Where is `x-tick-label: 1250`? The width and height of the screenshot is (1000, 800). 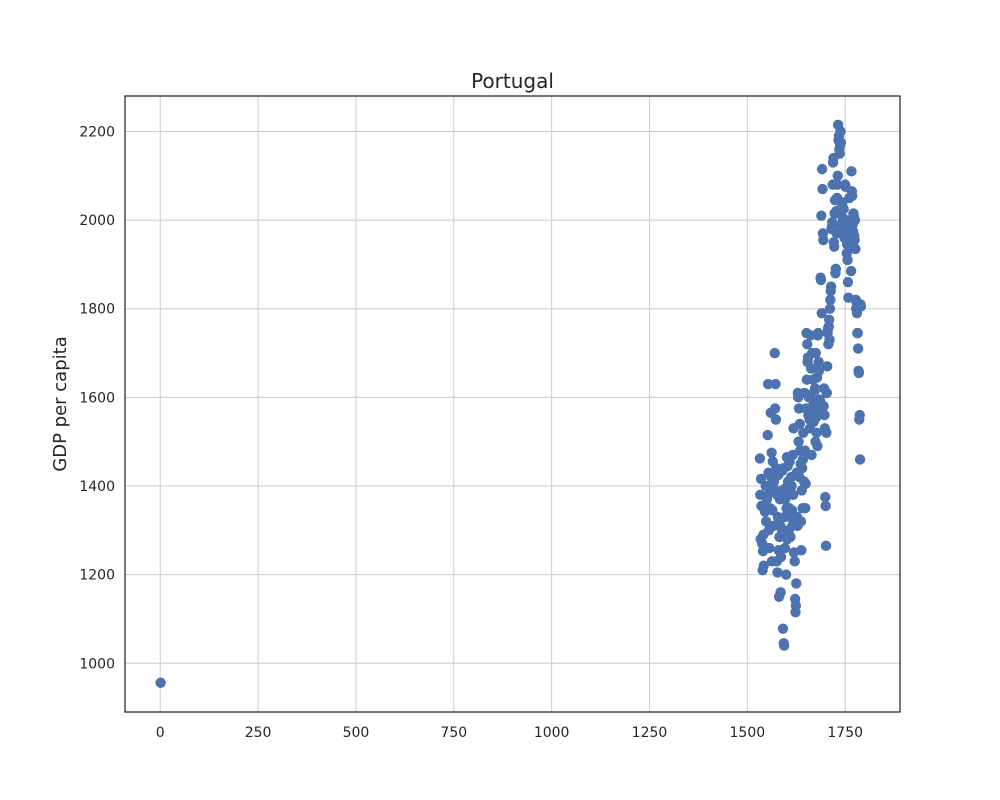 x-tick-label: 1250 is located at coordinates (650, 733).